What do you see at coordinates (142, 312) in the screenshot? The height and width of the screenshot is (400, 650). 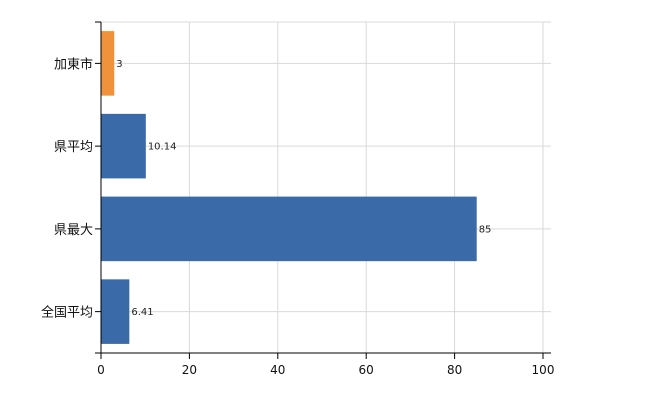 I see `data-label-3: 6.41` at bounding box center [142, 312].